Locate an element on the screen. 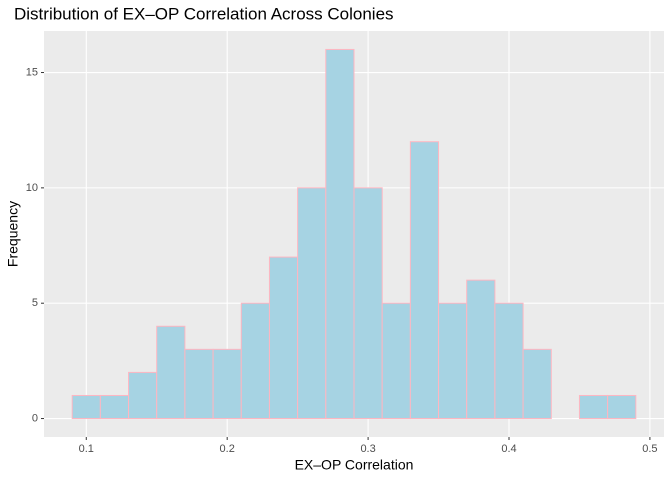 The height and width of the screenshot is (480, 672). x-tick-label: 0.5 is located at coordinates (649, 449).